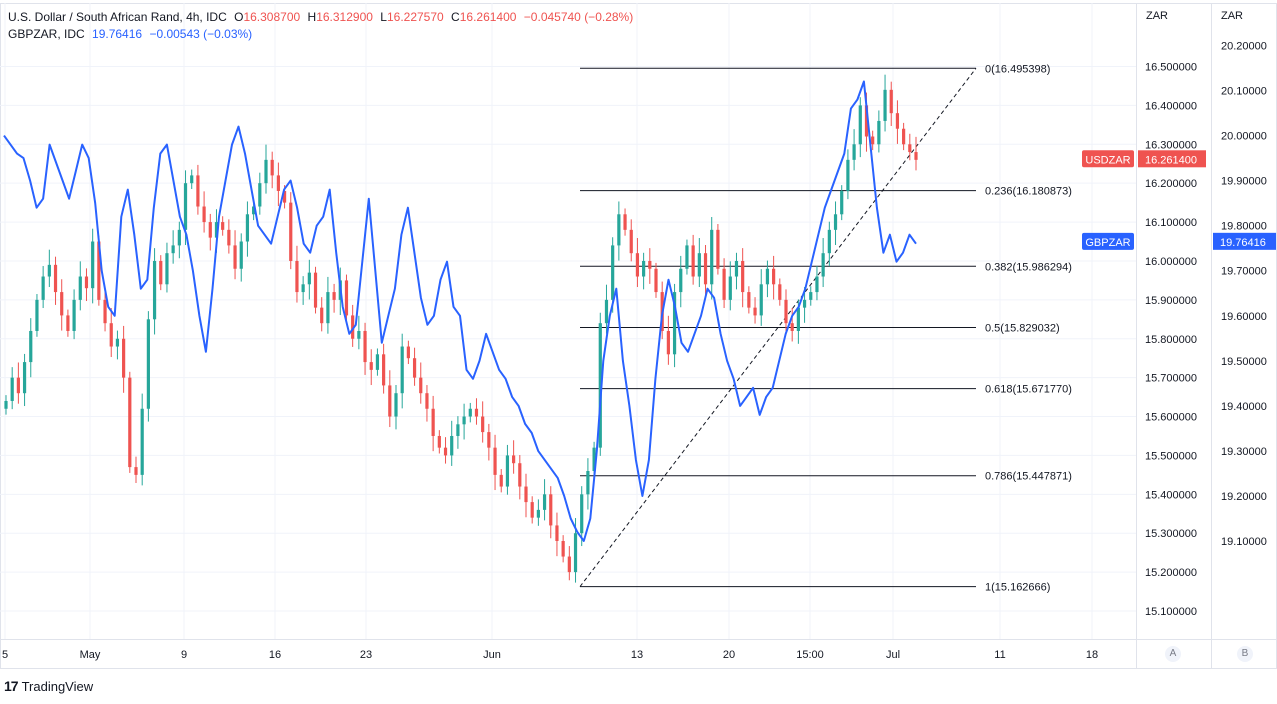 The width and height of the screenshot is (1277, 704). Describe the element at coordinates (1171, 68) in the screenshot. I see `usdzar-tick-label: 16.500000` at that location.